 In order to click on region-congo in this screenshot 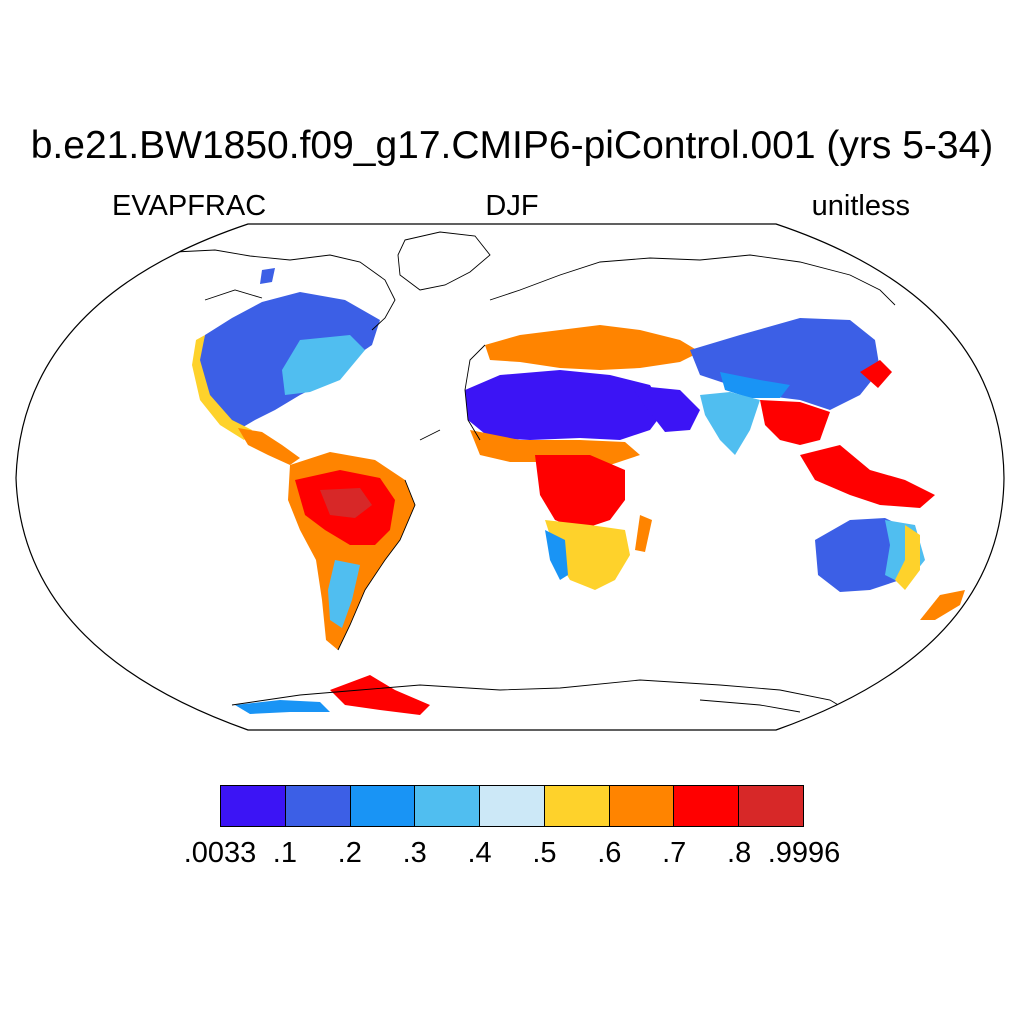, I will do `click(580, 492)`.